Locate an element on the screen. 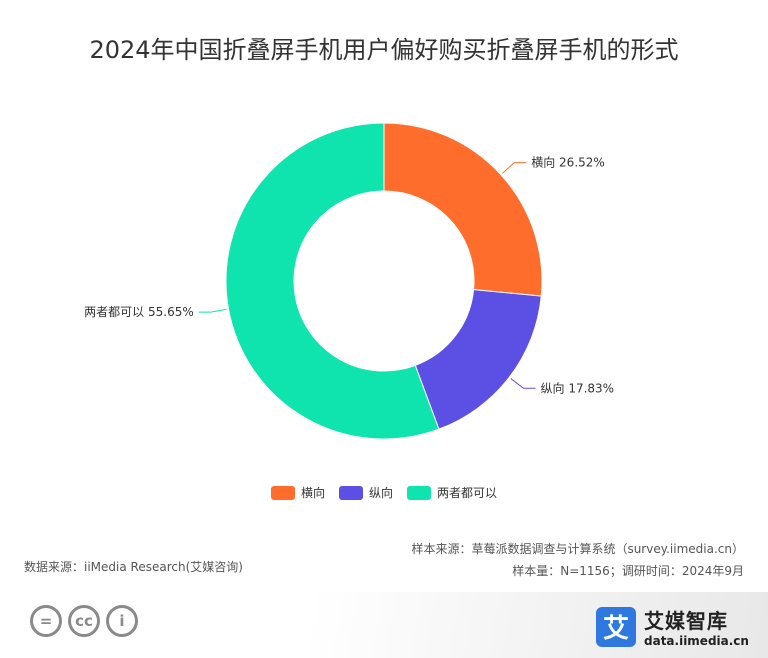 The height and width of the screenshot is (658, 768). slice-vertical is located at coordinates (478, 359).